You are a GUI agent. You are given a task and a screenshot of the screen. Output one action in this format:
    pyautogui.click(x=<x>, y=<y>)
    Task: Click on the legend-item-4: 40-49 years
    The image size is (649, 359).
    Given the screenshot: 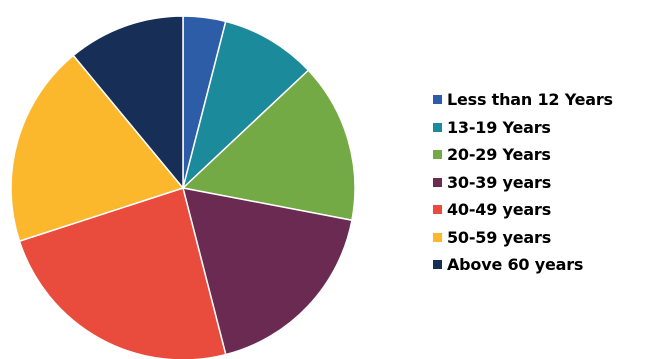 What is the action you would take?
    pyautogui.click(x=523, y=210)
    